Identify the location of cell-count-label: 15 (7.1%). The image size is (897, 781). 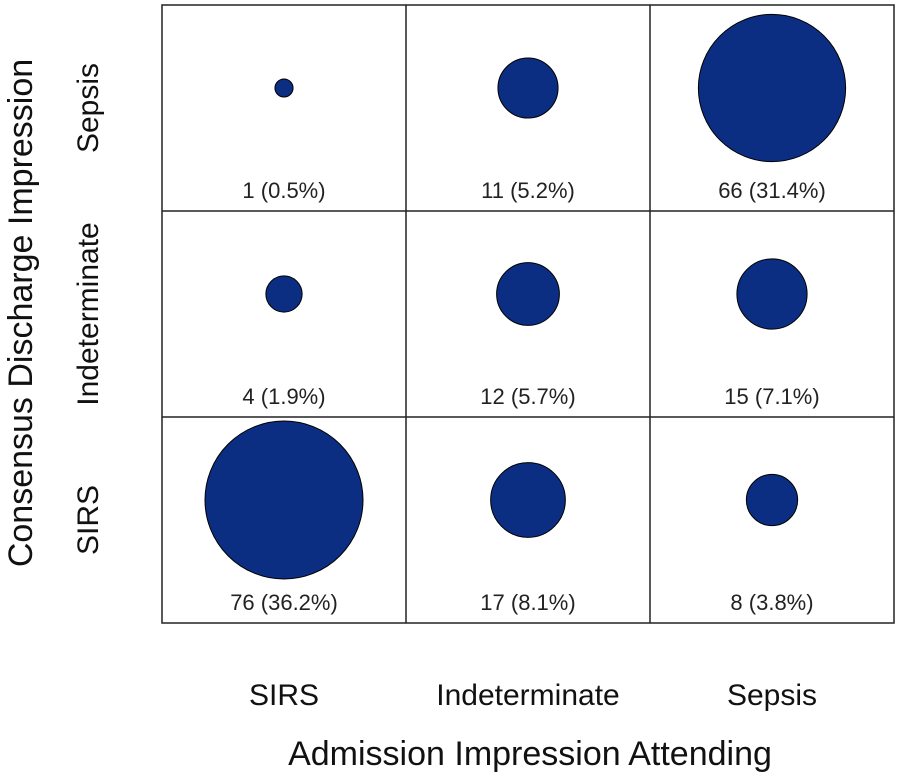
(771, 396).